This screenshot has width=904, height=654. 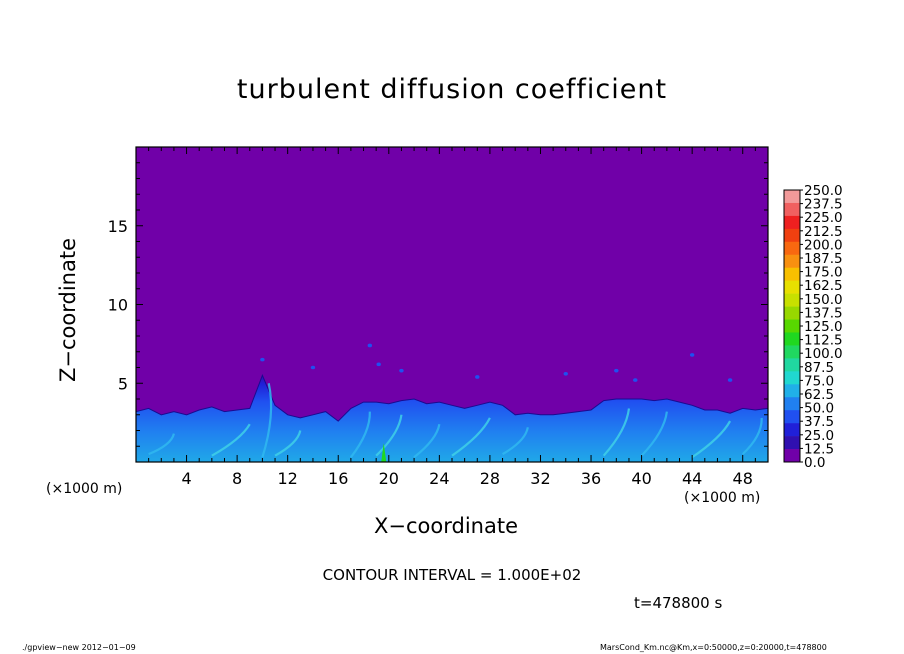 I want to click on x-unit-label-right: (×1000 m), so click(x=722, y=498).